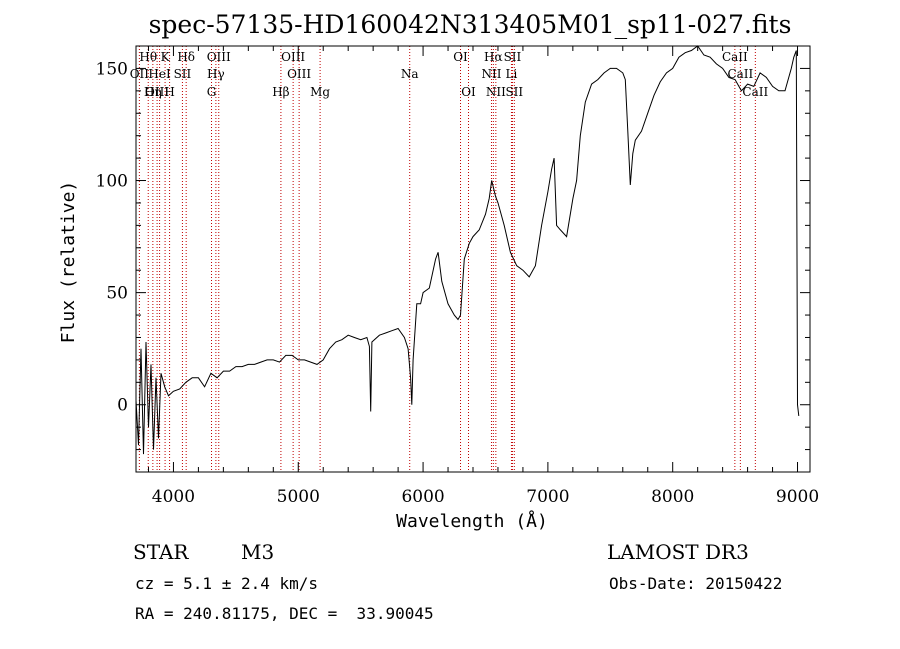 Image resolution: width=900 pixels, height=649 pixels. Describe the element at coordinates (227, 583) in the screenshot. I see `redshift-cz: cz = 5.1 ± 2.4 km/s` at that location.